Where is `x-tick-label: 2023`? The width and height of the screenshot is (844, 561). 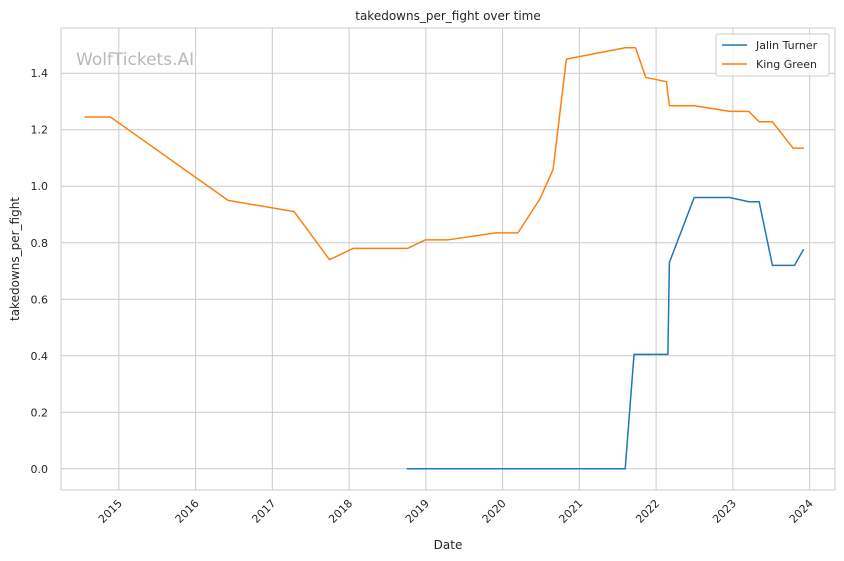
x-tick-label: 2023 is located at coordinates (724, 511).